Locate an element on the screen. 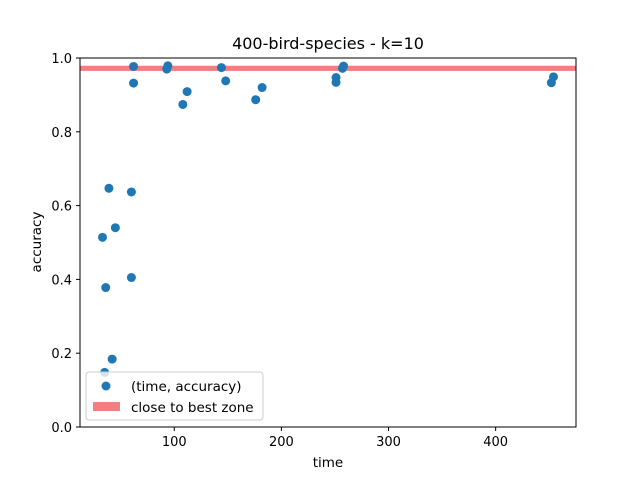 This screenshot has height=480, width=640. y-tick-label: 0.0 is located at coordinates (61, 428).